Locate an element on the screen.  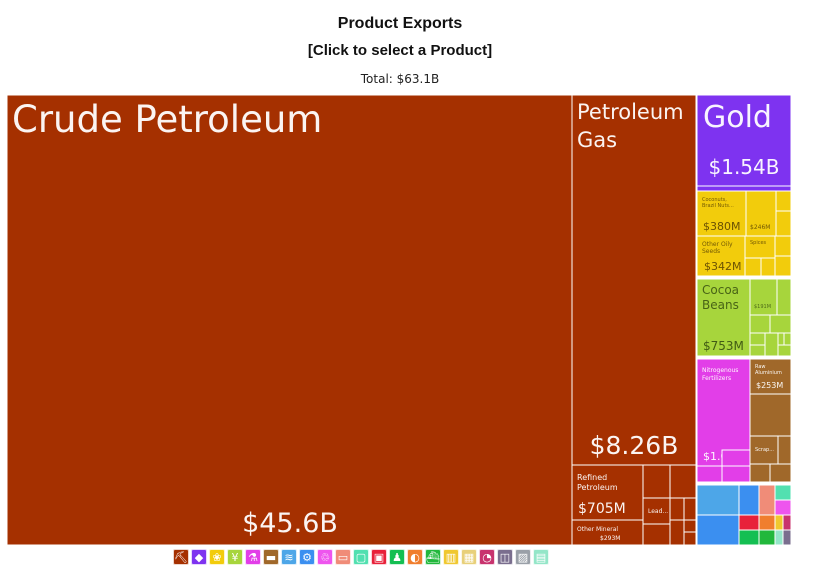
tile-precious-small is located at coordinates (744, 188).